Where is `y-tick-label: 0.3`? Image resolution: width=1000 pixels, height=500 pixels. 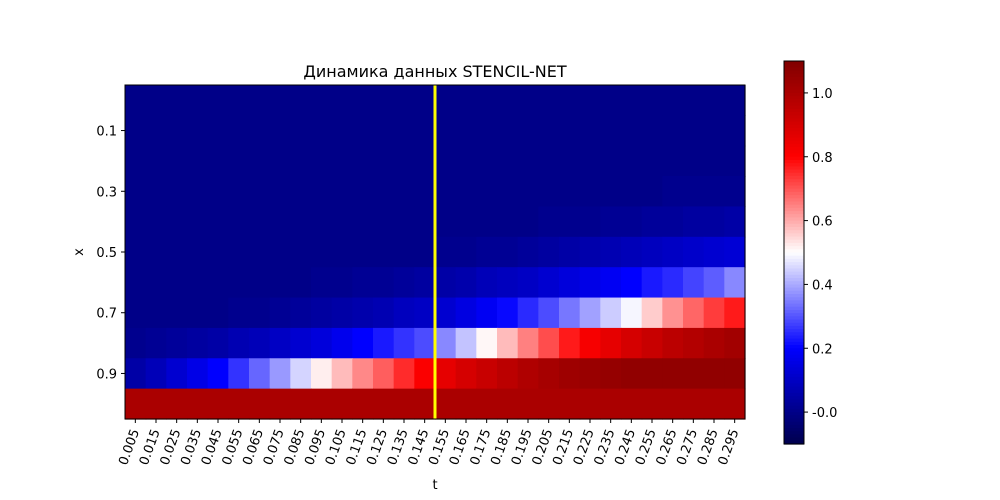
y-tick-label: 0.3 is located at coordinates (106, 192).